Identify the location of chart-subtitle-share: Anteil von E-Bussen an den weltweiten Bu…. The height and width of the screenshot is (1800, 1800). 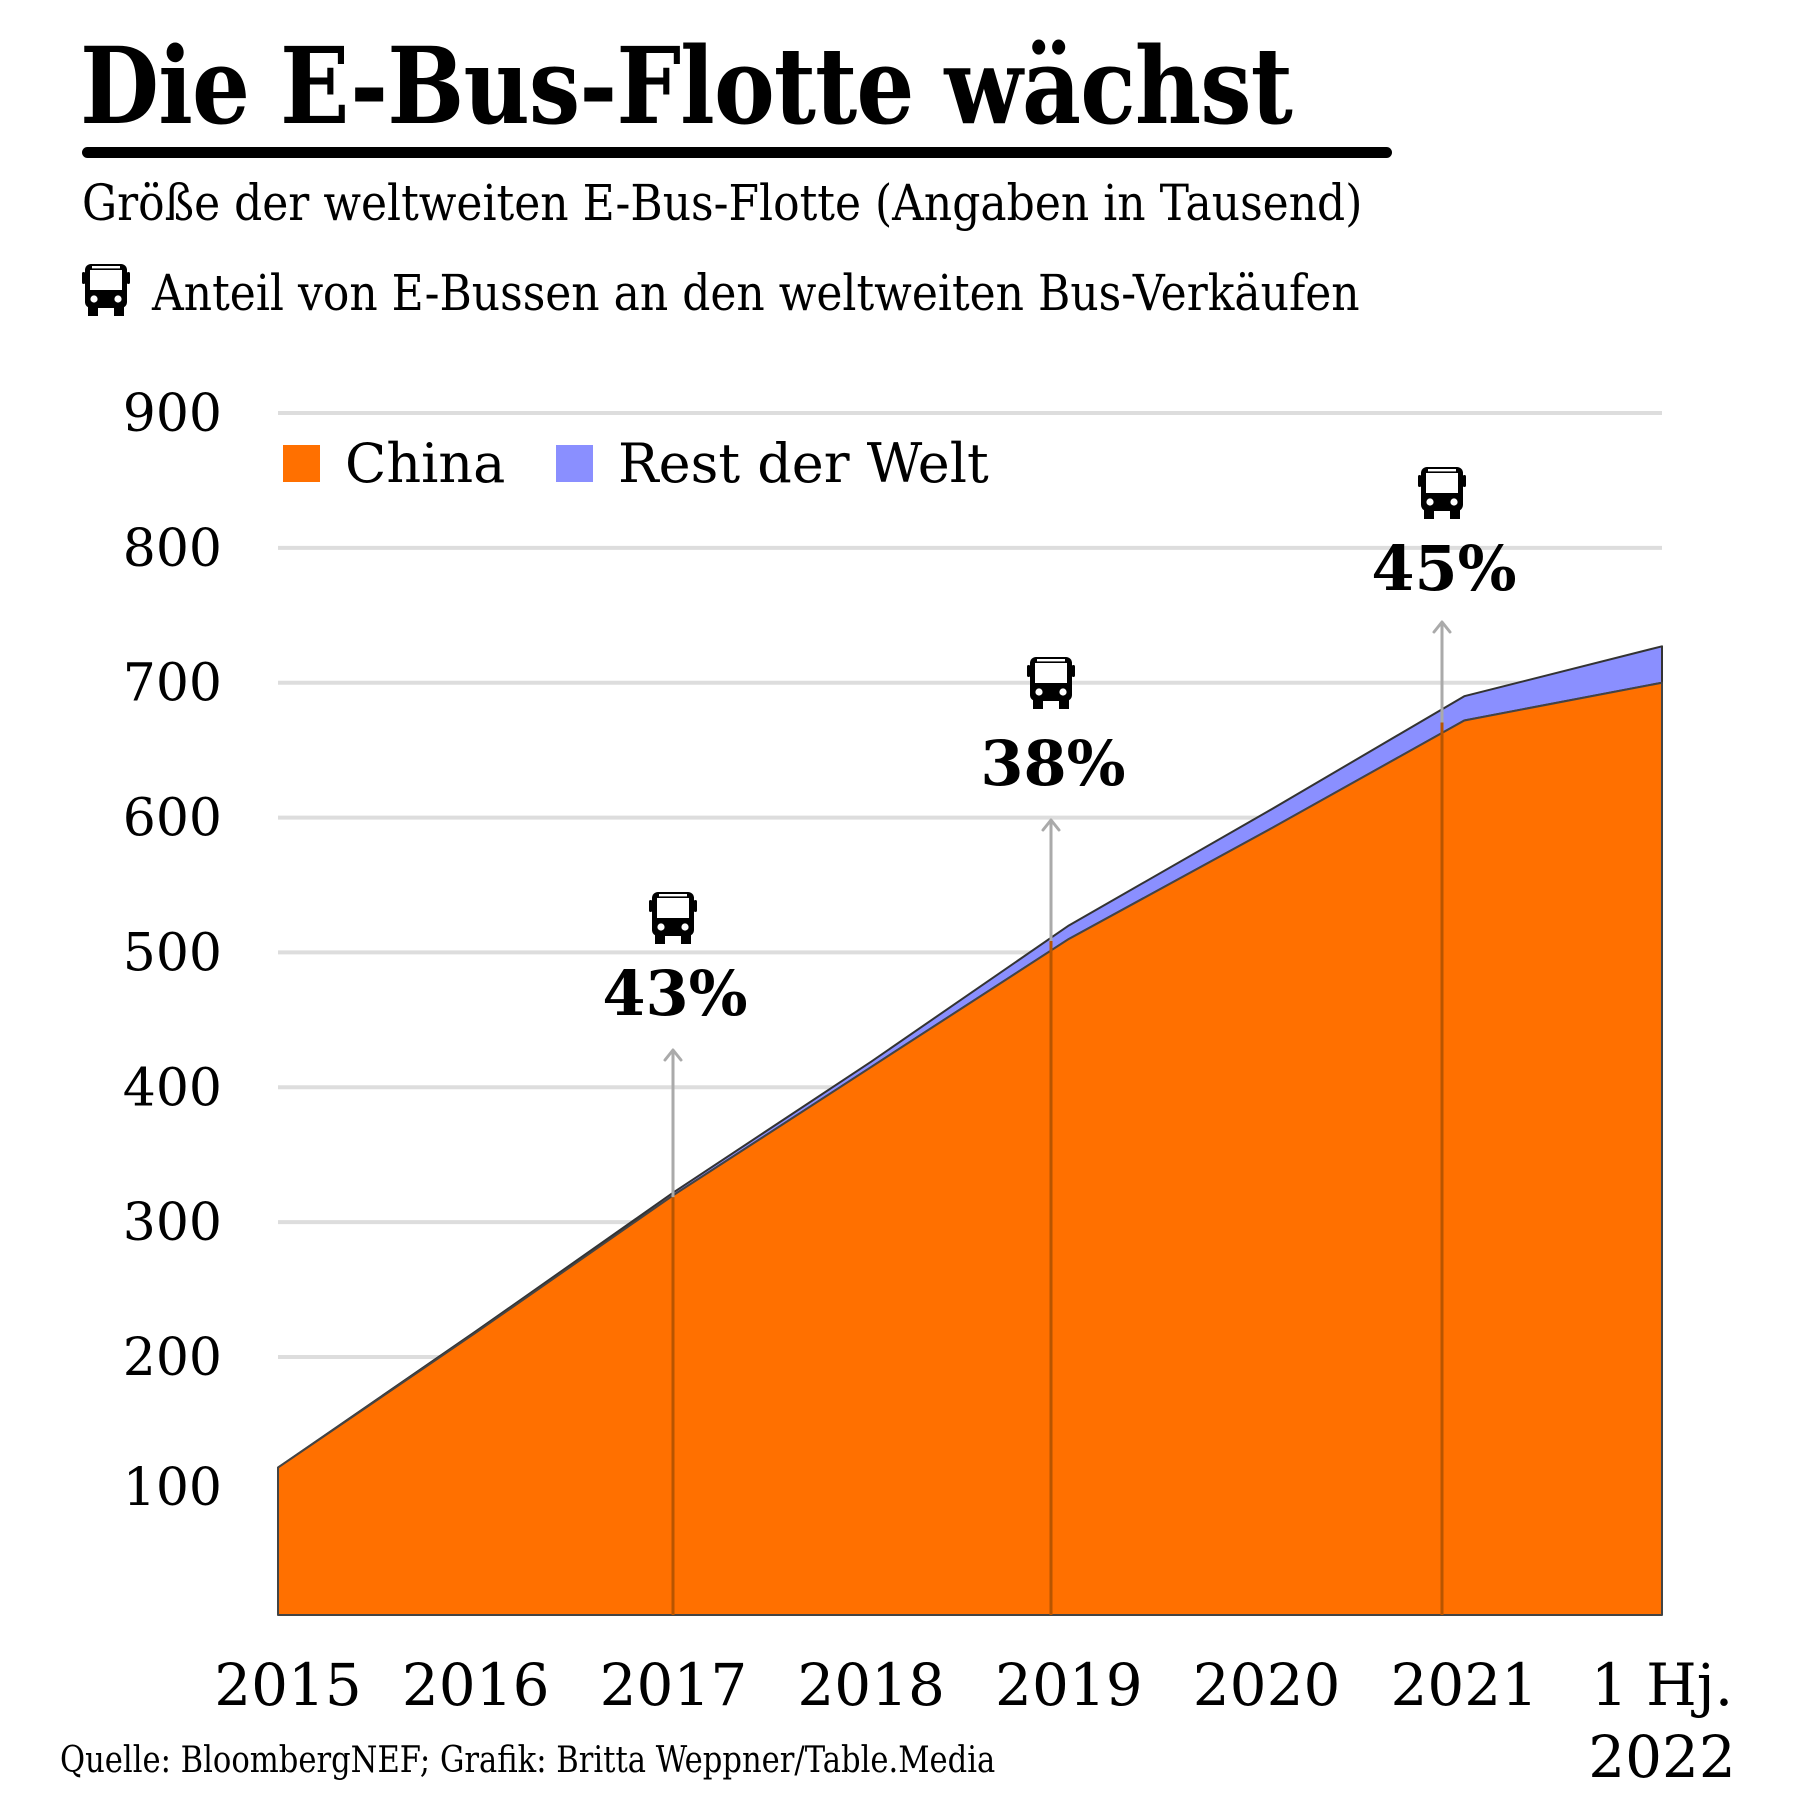
(803, 293).